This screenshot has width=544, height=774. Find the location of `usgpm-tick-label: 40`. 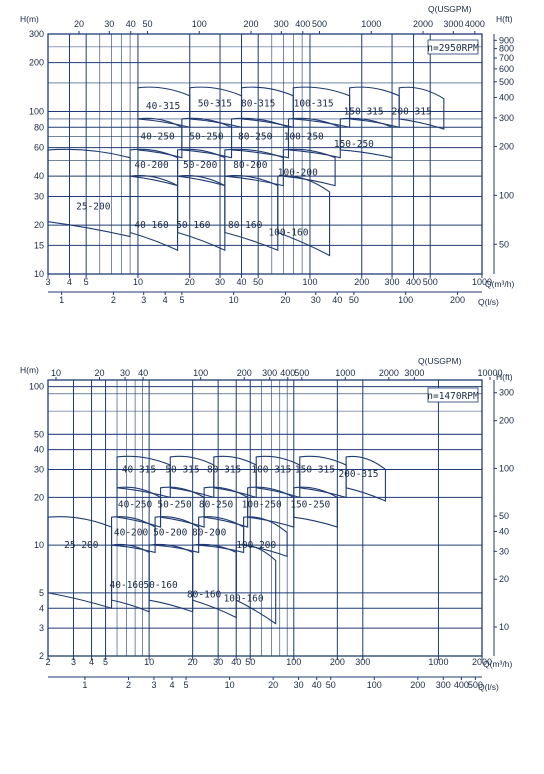

usgpm-tick-label: 40 is located at coordinates (131, 24).